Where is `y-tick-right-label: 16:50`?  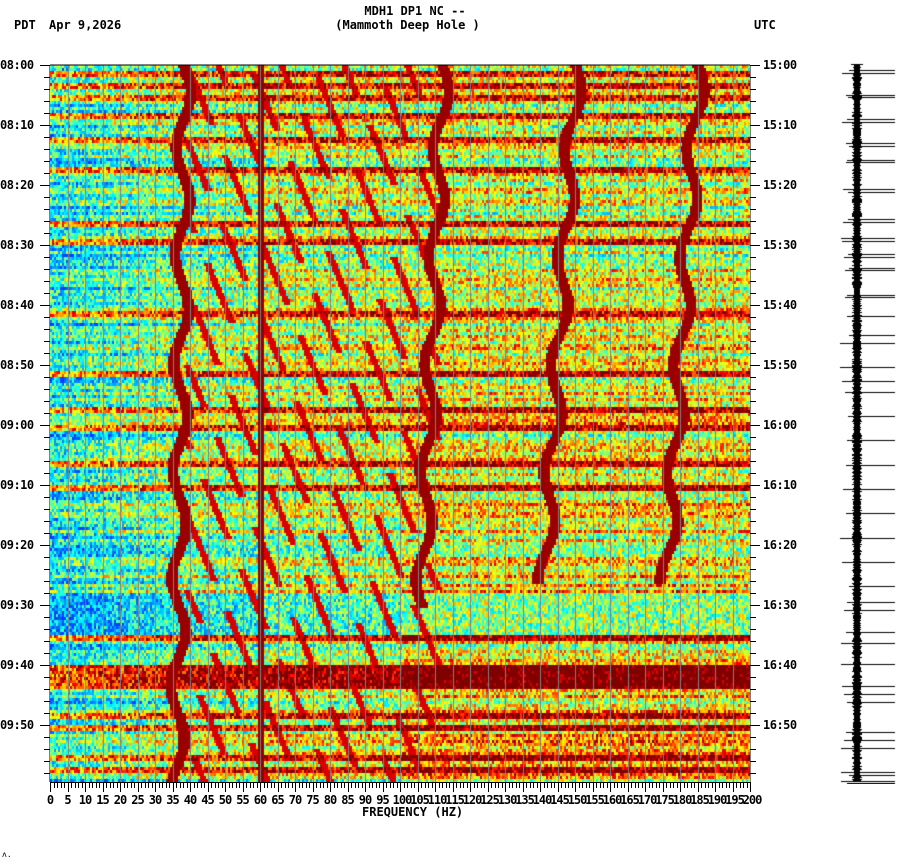 y-tick-right-label: 16:50 is located at coordinates (780, 725).